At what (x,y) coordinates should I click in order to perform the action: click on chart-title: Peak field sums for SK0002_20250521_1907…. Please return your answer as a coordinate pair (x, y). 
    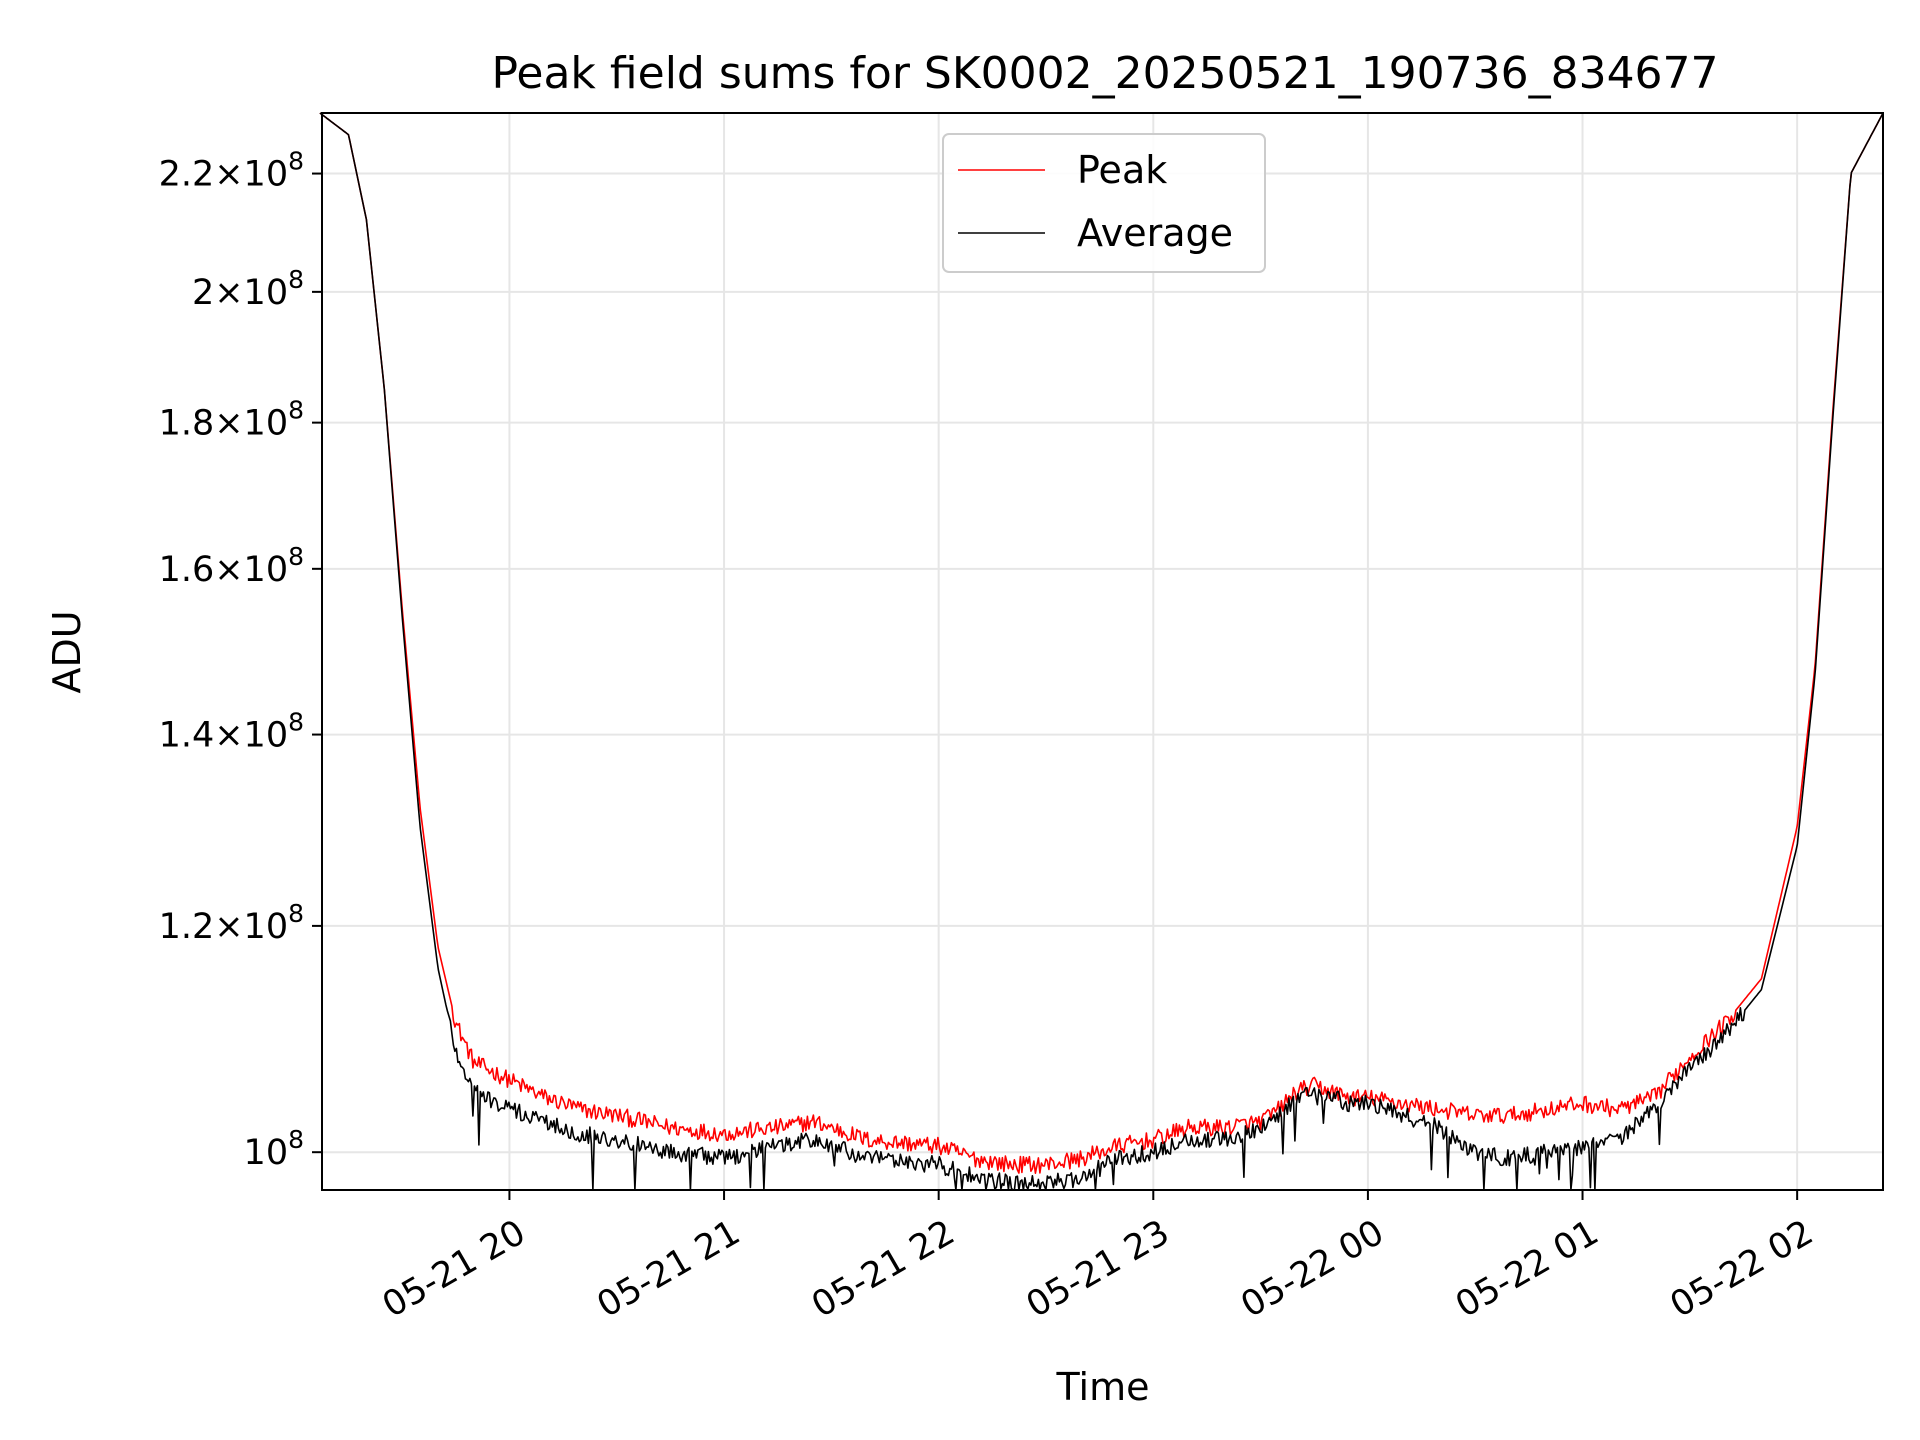
    Looking at the image, I should click on (1104, 73).